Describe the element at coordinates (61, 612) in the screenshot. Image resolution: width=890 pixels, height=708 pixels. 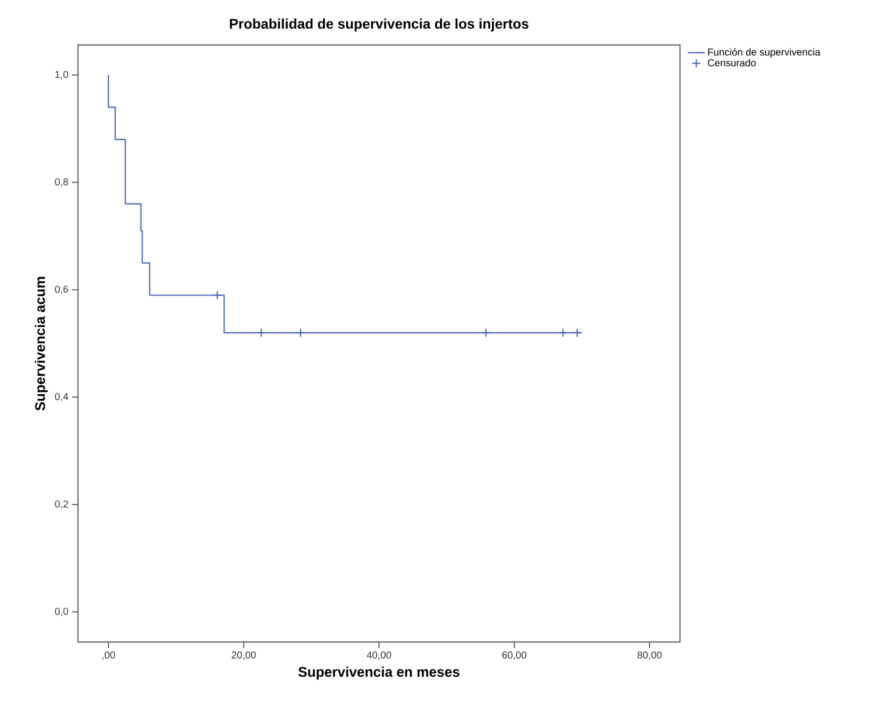
I see `y-tick-label: 0,0` at that location.